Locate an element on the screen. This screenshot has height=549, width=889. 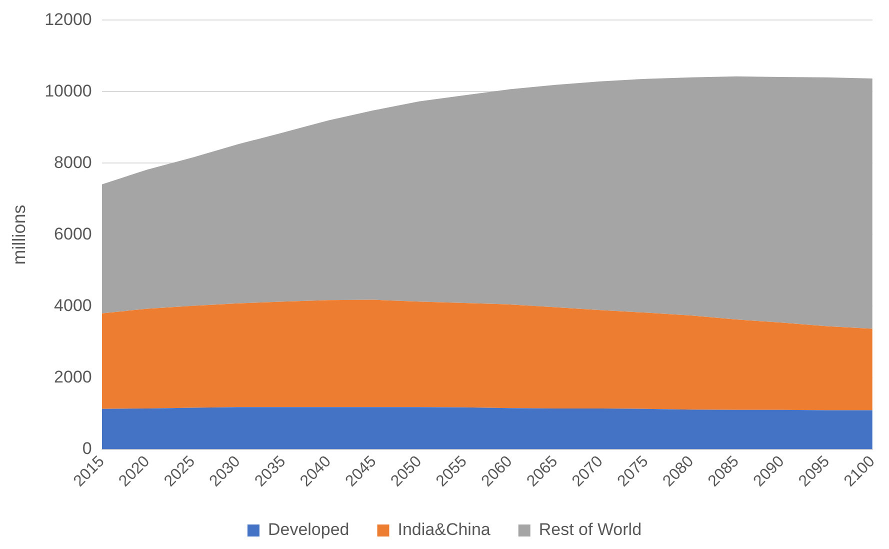
legend-label: India&China is located at coordinates (444, 530).